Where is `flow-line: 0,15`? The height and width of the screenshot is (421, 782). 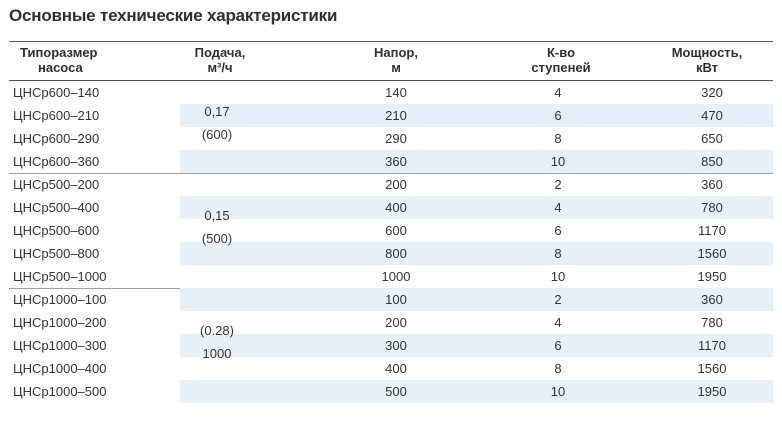 flow-line: 0,15 is located at coordinates (217, 215).